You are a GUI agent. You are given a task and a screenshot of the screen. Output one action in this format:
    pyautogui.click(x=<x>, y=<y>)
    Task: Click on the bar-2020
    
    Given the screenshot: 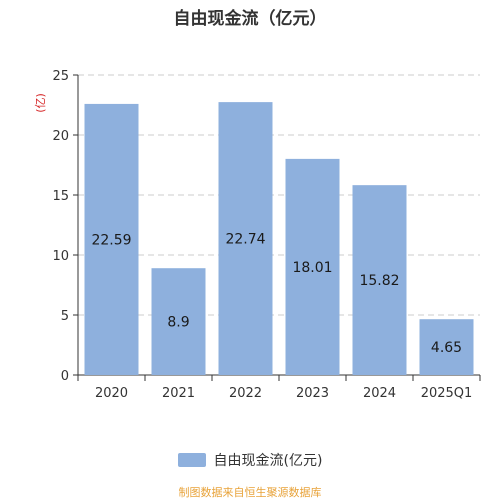 What is the action you would take?
    pyautogui.click(x=111, y=239)
    